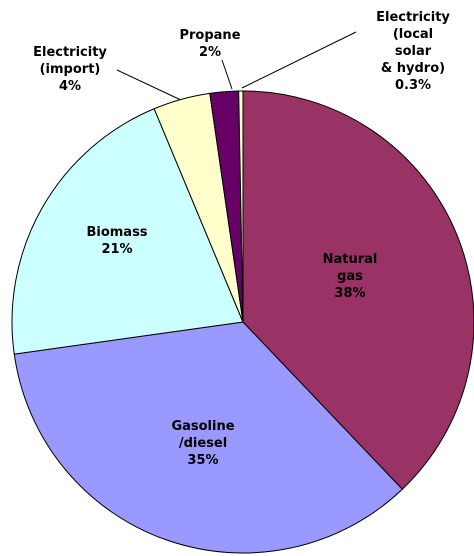  Describe the element at coordinates (203, 460) in the screenshot. I see `value-label: 35%` at that location.